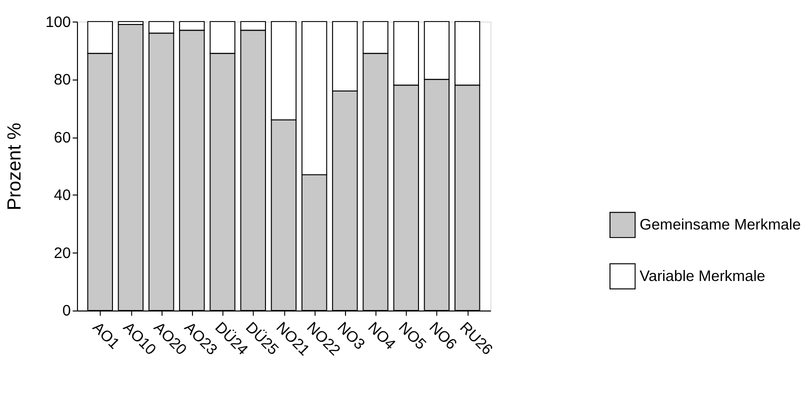 The image size is (806, 419). What do you see at coordinates (62, 195) in the screenshot?
I see `y-tick-label: 40` at bounding box center [62, 195].